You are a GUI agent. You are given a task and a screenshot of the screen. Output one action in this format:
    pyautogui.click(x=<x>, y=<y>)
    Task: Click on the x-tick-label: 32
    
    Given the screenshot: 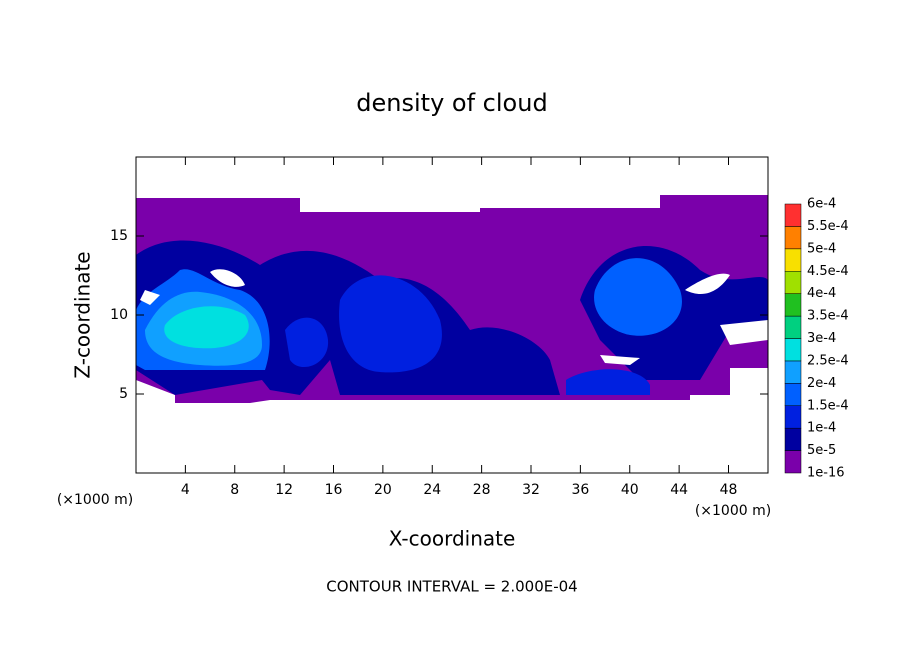 What is the action you would take?
    pyautogui.click(x=531, y=490)
    